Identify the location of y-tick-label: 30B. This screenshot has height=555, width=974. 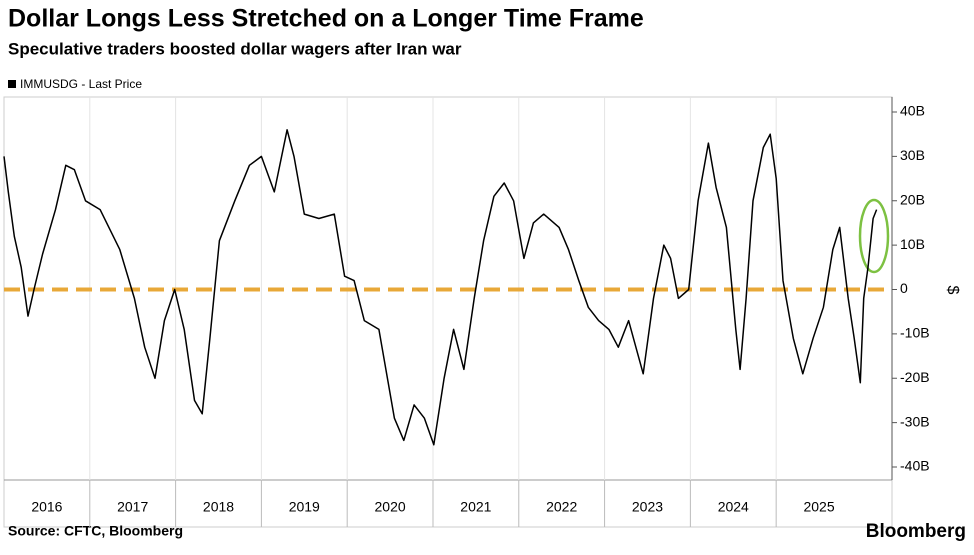
(912, 155).